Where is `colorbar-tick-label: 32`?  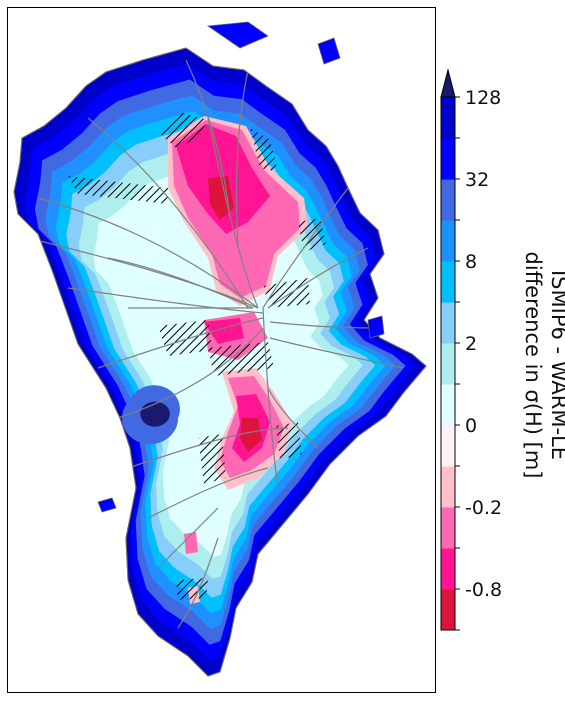 colorbar-tick-label: 32 is located at coordinates (477, 180).